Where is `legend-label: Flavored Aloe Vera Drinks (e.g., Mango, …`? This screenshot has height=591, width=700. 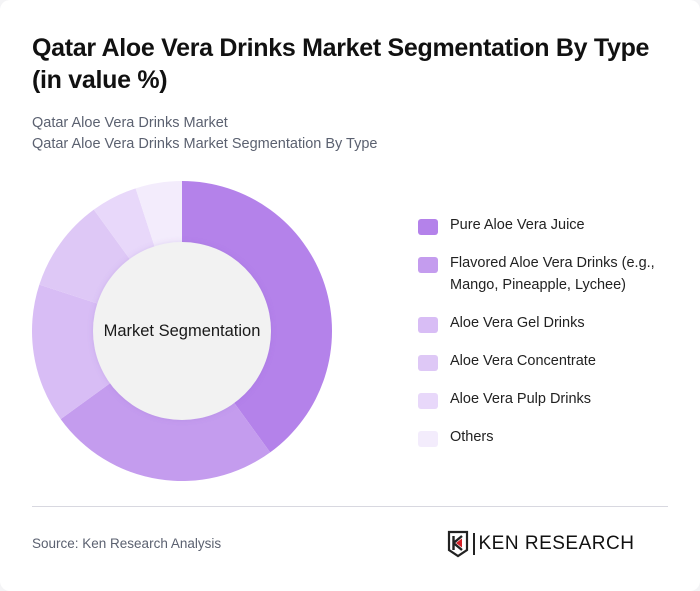
legend-label: Flavored Aloe Vera Drinks (e.g., Mango, … is located at coordinates (552, 274).